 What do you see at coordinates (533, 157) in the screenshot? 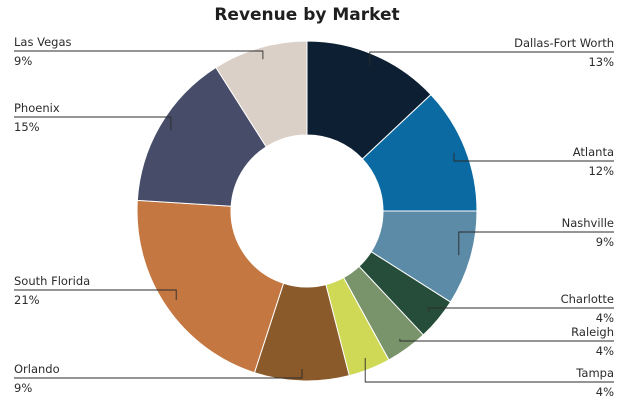
I see `leader-line-atlanta` at bounding box center [533, 157].